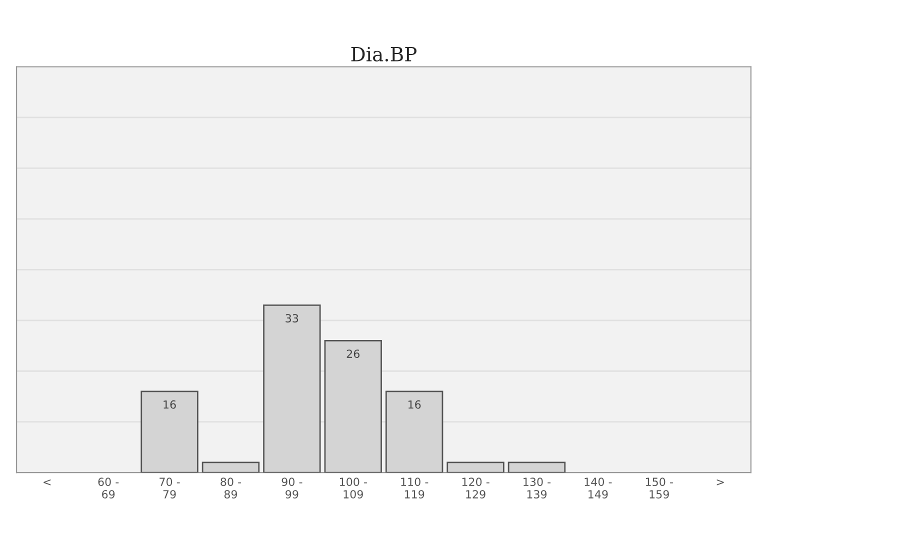 The width and height of the screenshot is (918, 534). I want to click on x-tick-label: 60 - 69, so click(108, 488).